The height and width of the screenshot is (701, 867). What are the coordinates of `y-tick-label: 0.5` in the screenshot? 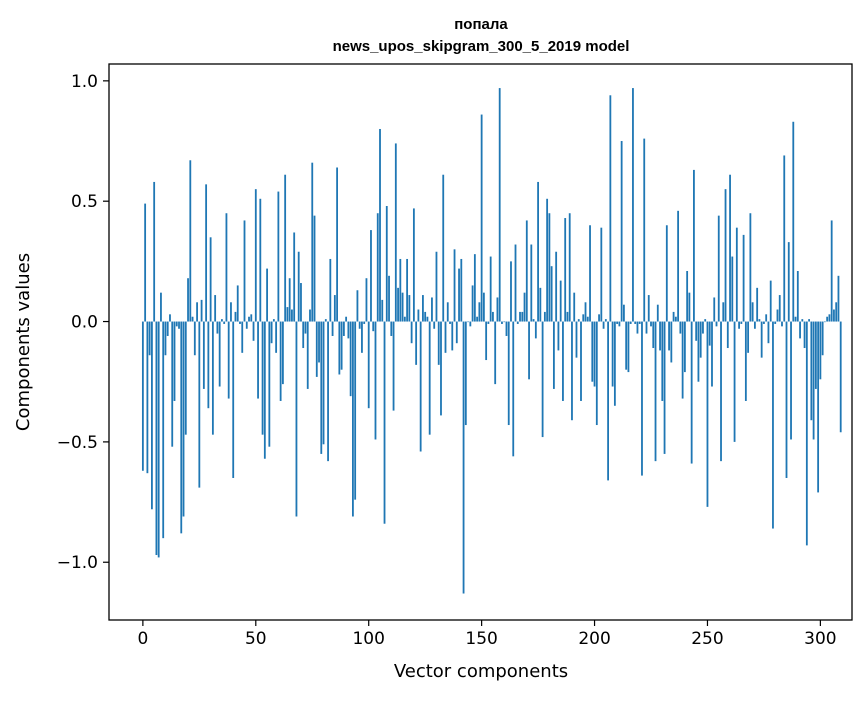 It's located at (84, 202).